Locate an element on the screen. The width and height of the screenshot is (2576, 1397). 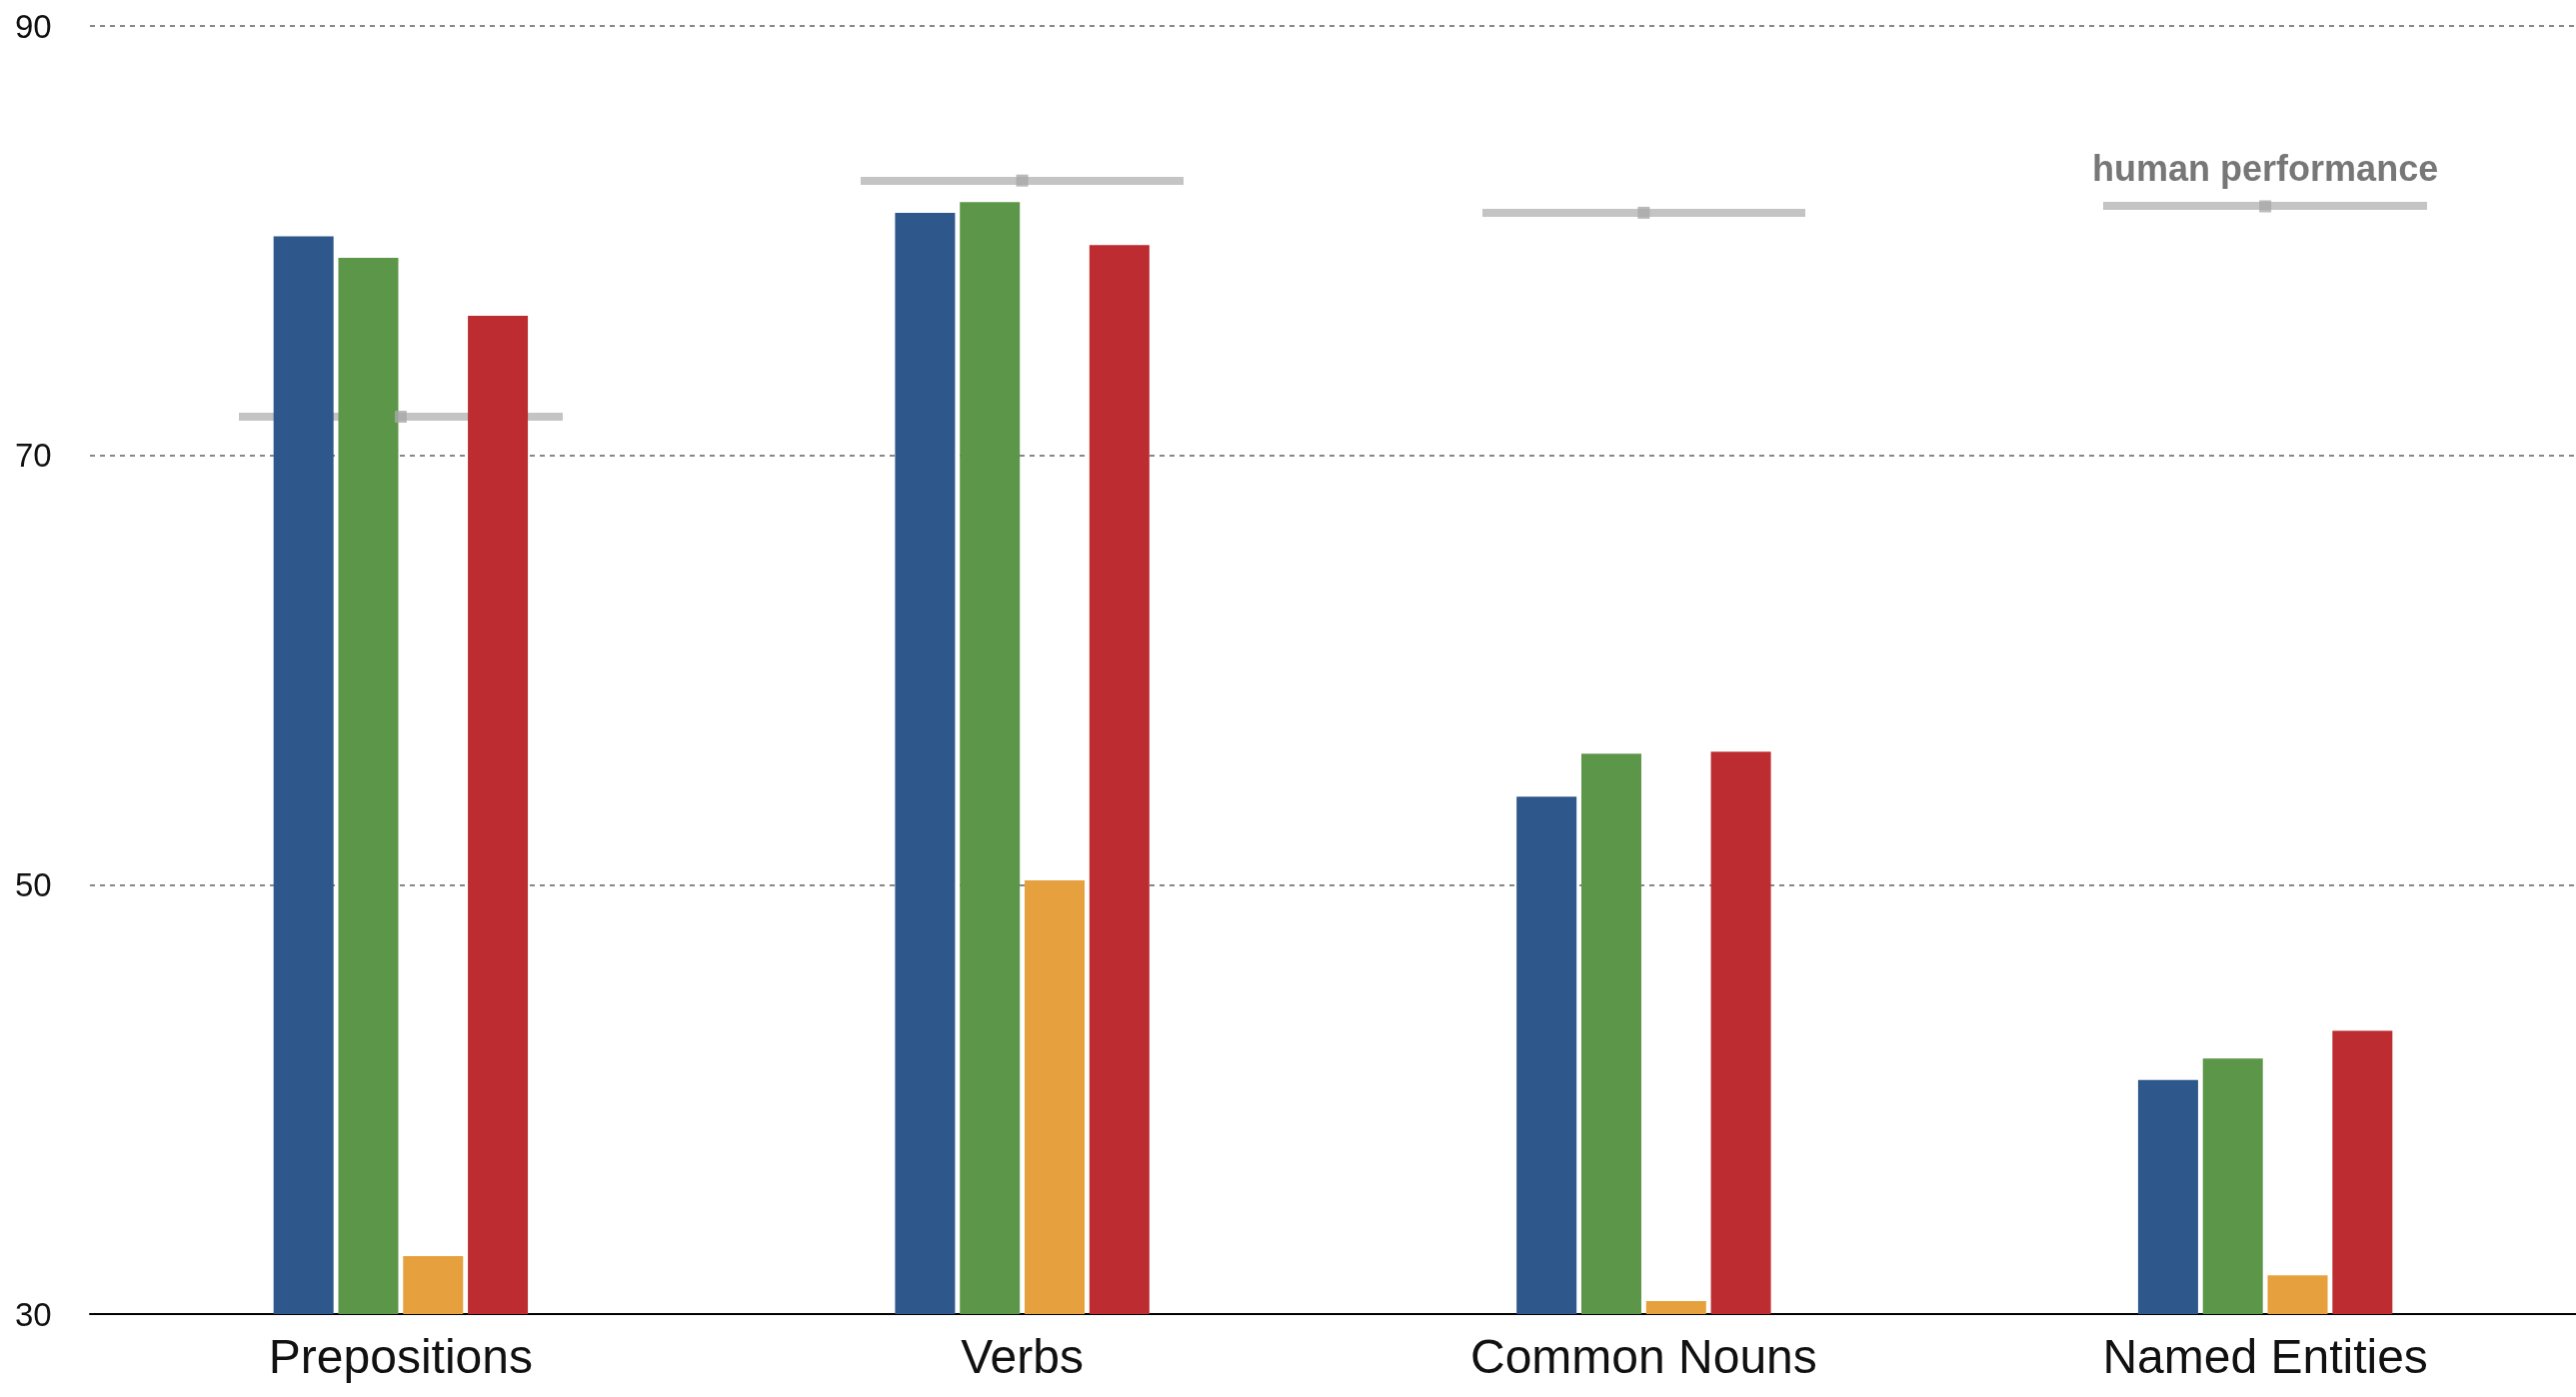
y-tick-label: 50 is located at coordinates (34, 884).